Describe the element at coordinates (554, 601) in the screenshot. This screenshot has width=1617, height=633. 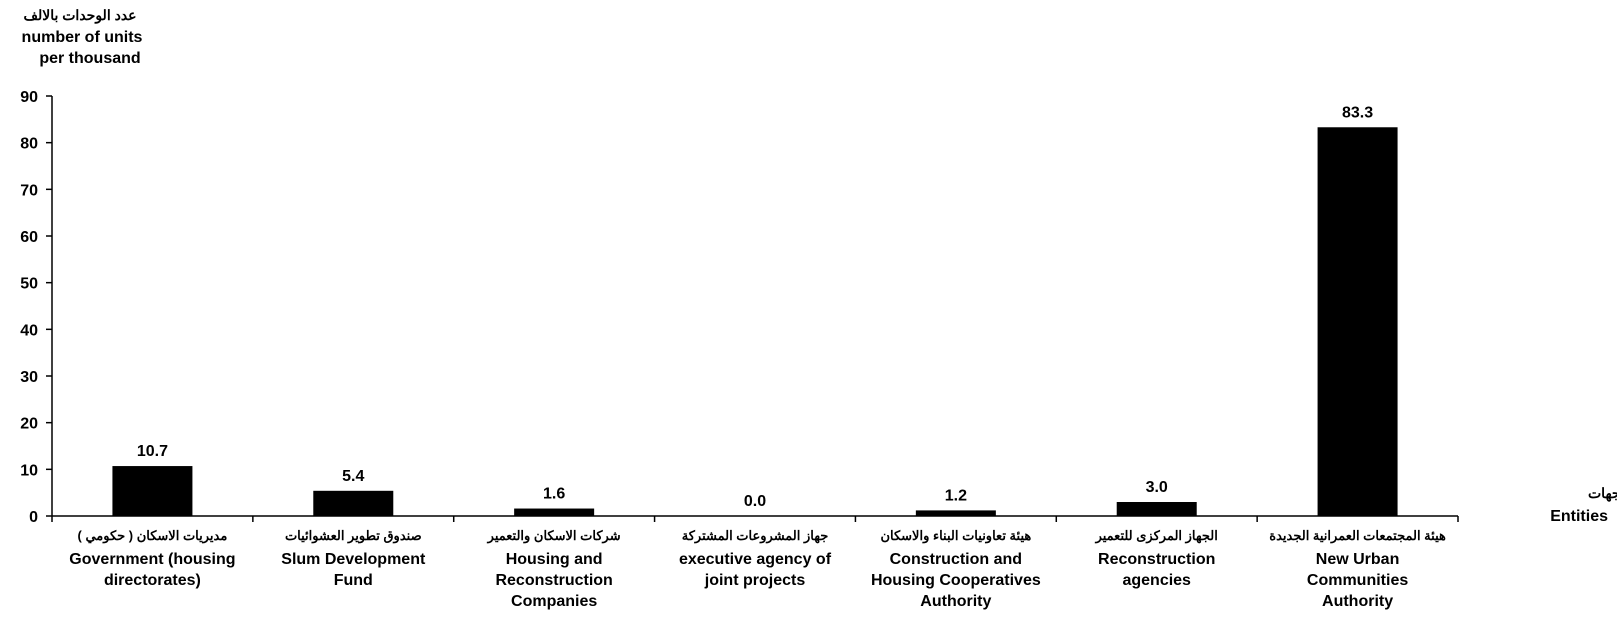
I see `category-label: Companies` at that location.